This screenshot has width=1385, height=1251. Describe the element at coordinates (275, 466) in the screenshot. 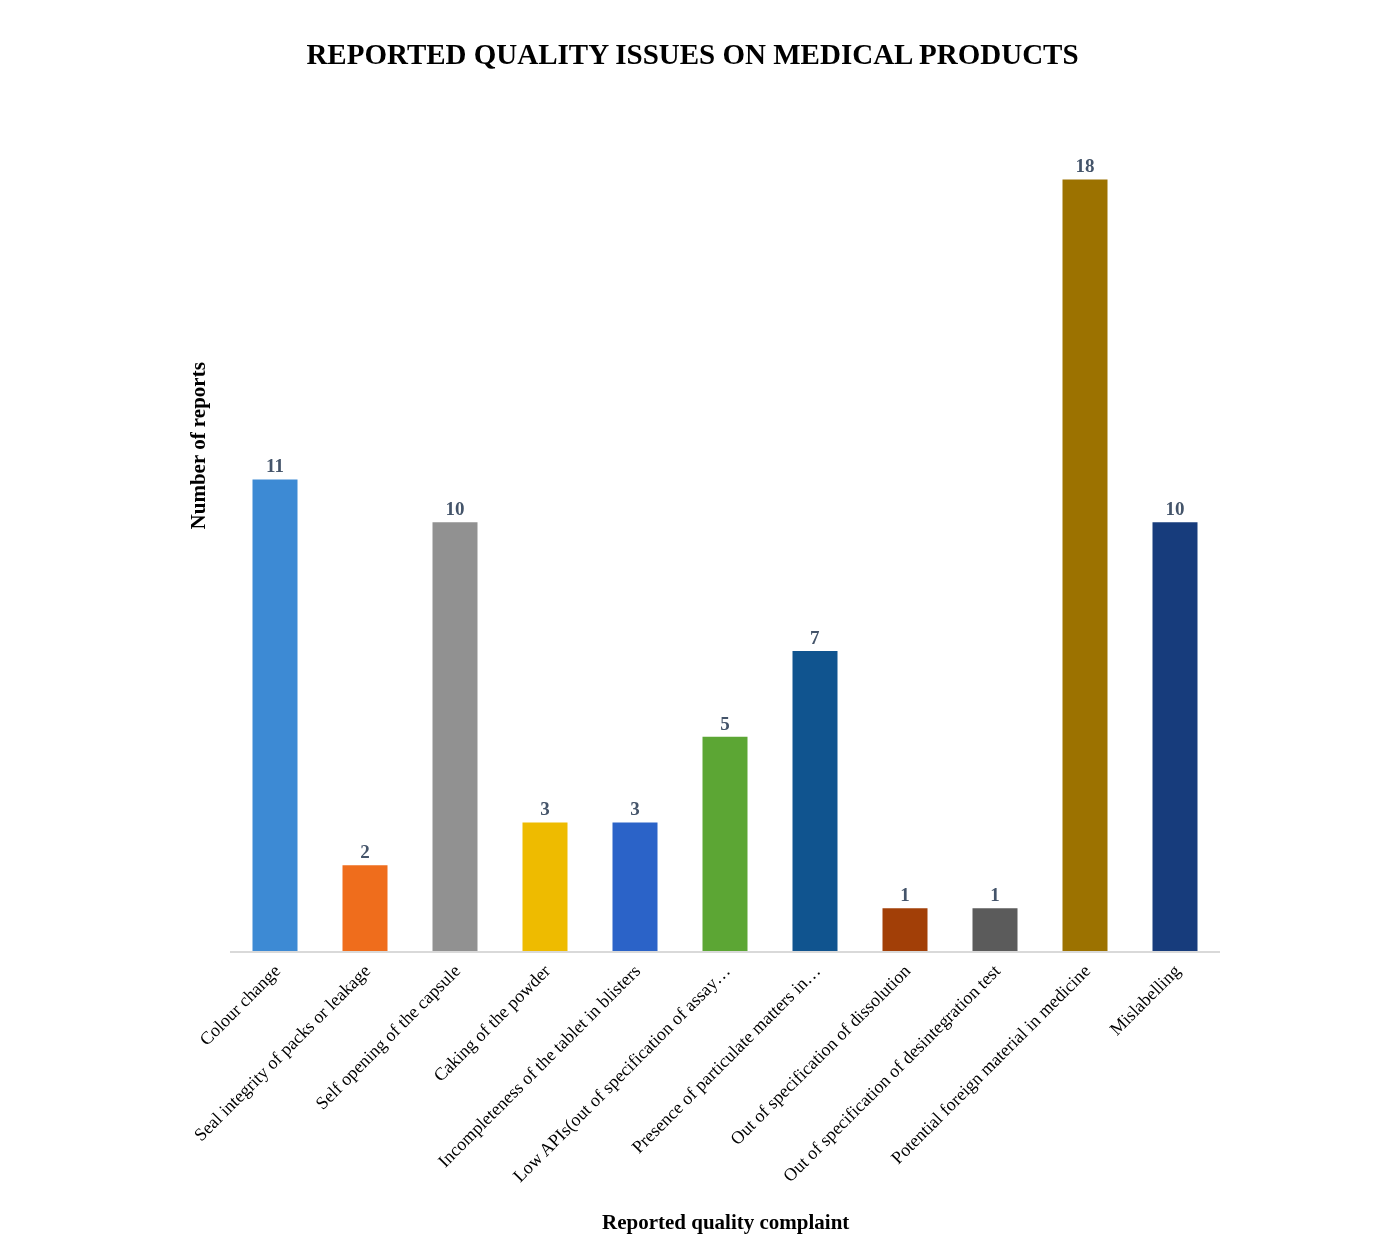

I see `data-label: 11` at that location.